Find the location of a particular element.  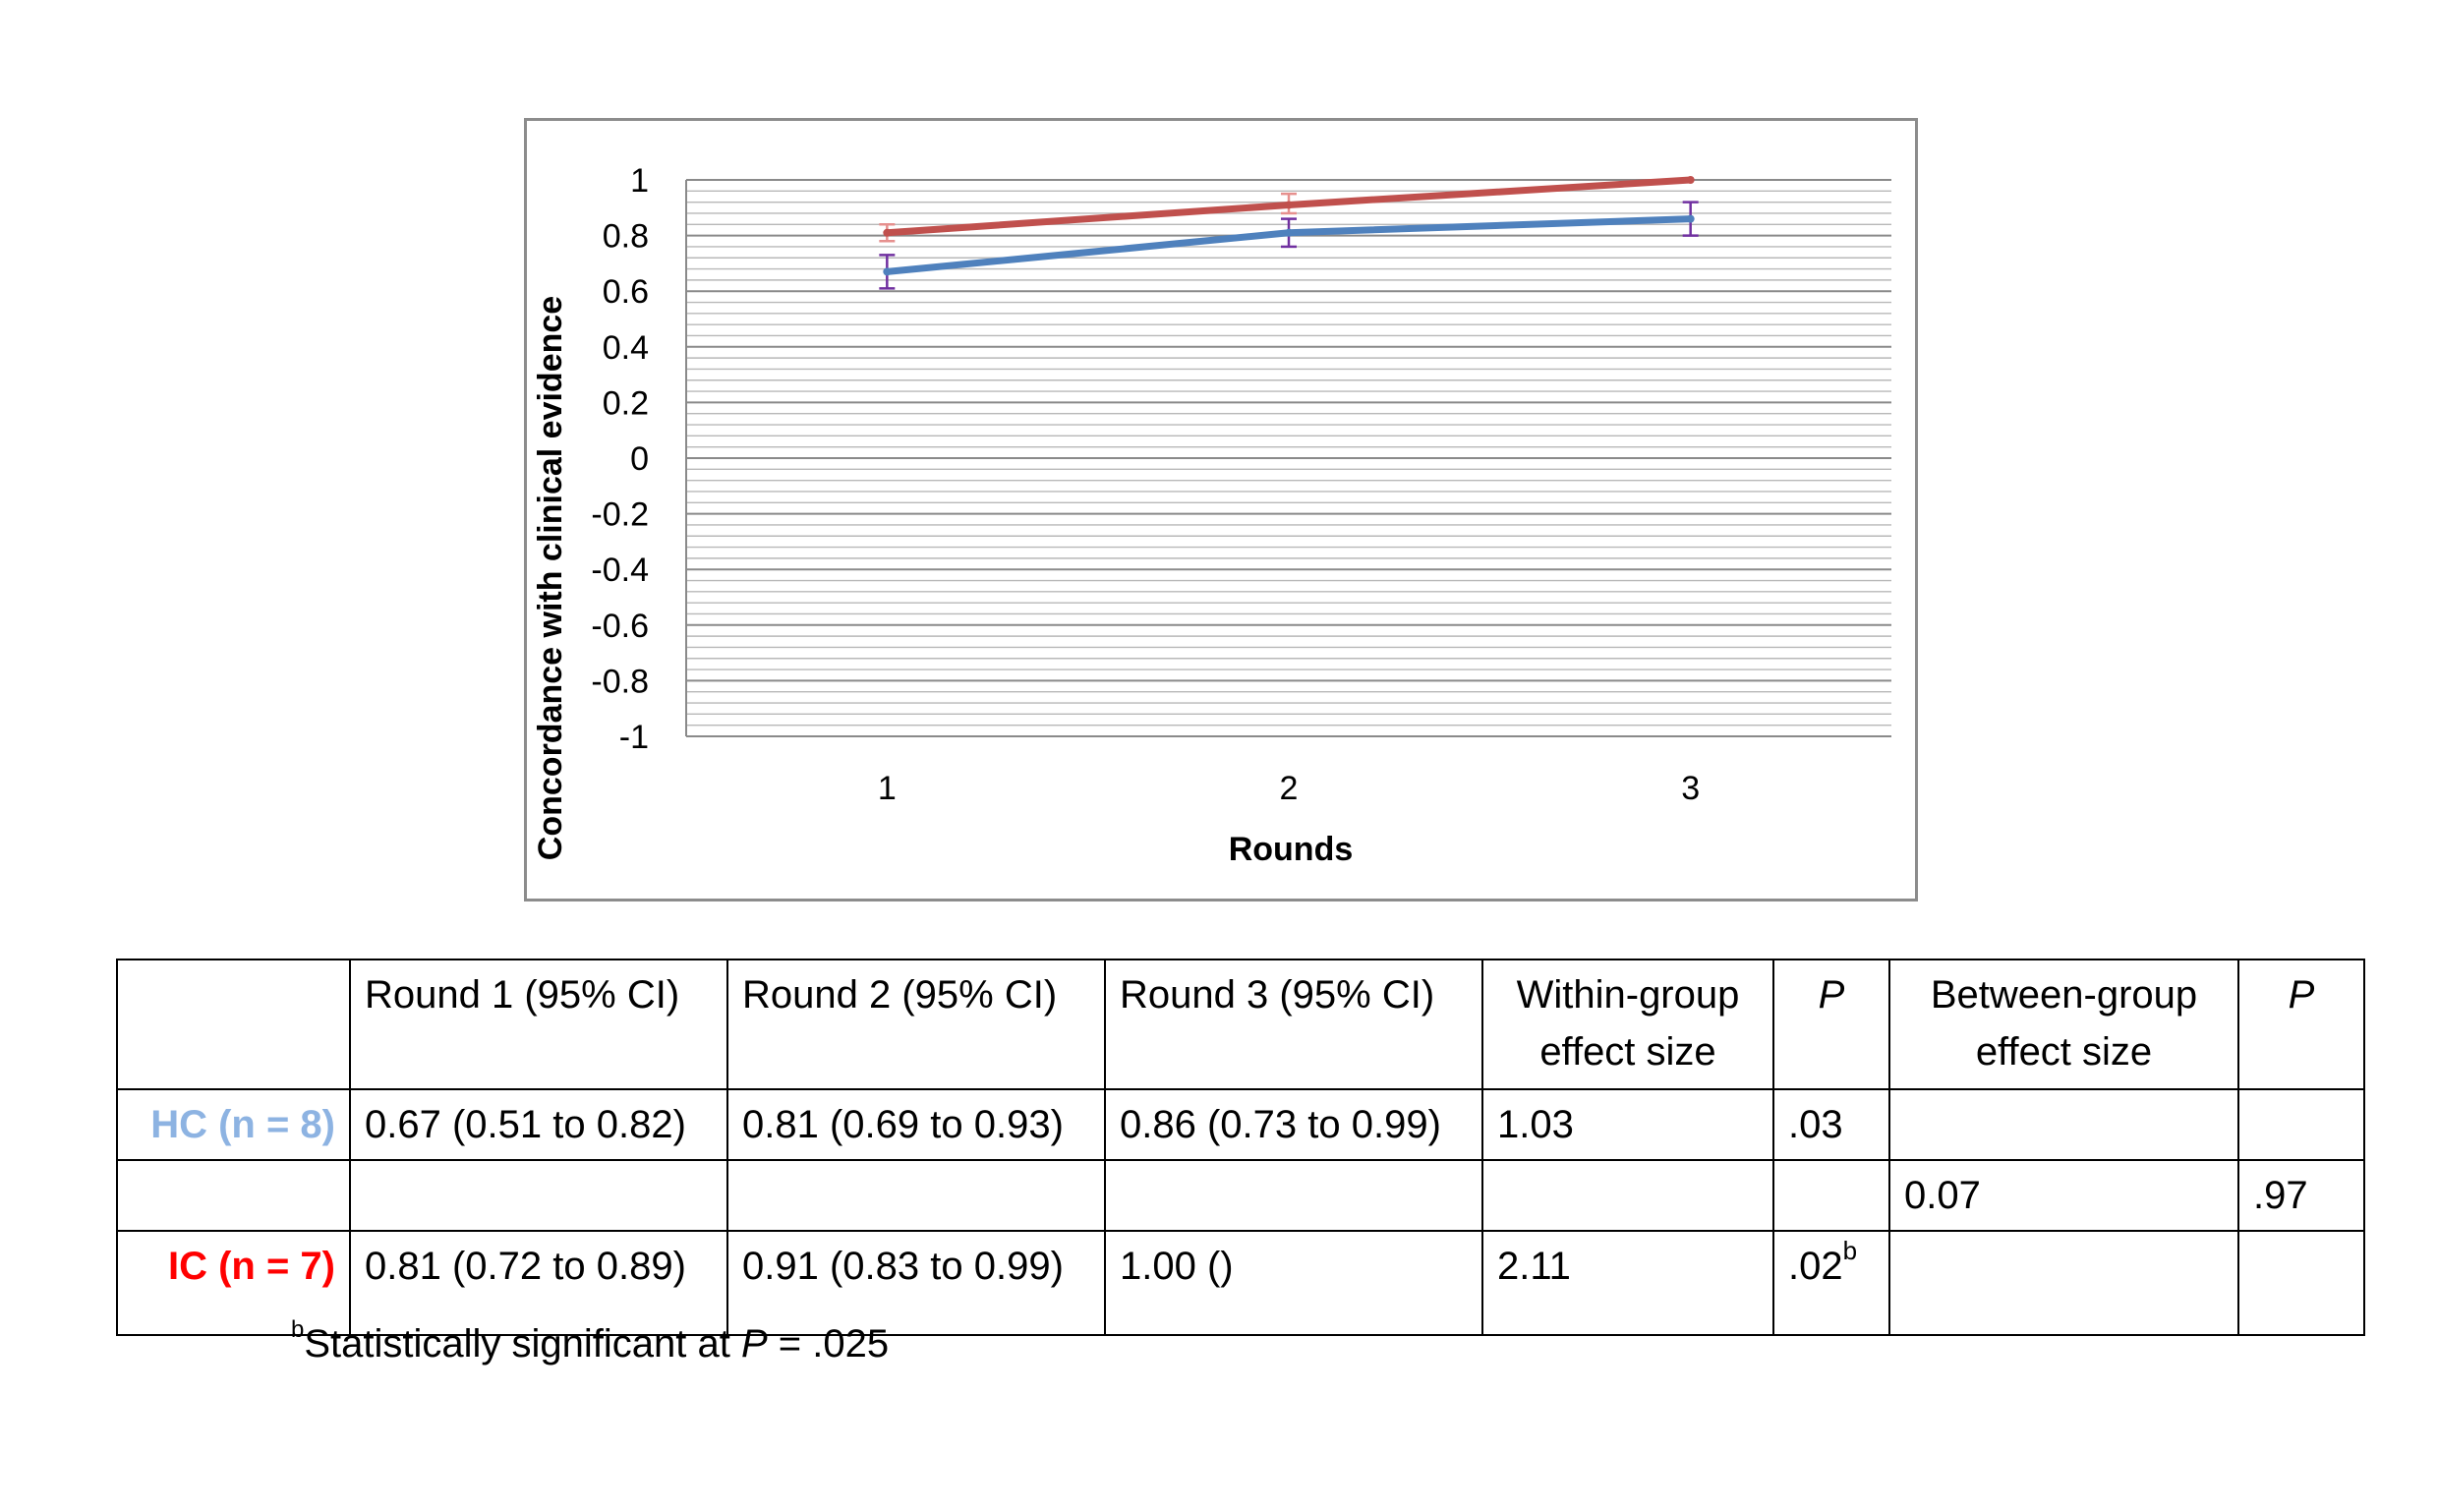

hc-round3: 0.86 (0.73 to 0.99) is located at coordinates (1294, 1124).